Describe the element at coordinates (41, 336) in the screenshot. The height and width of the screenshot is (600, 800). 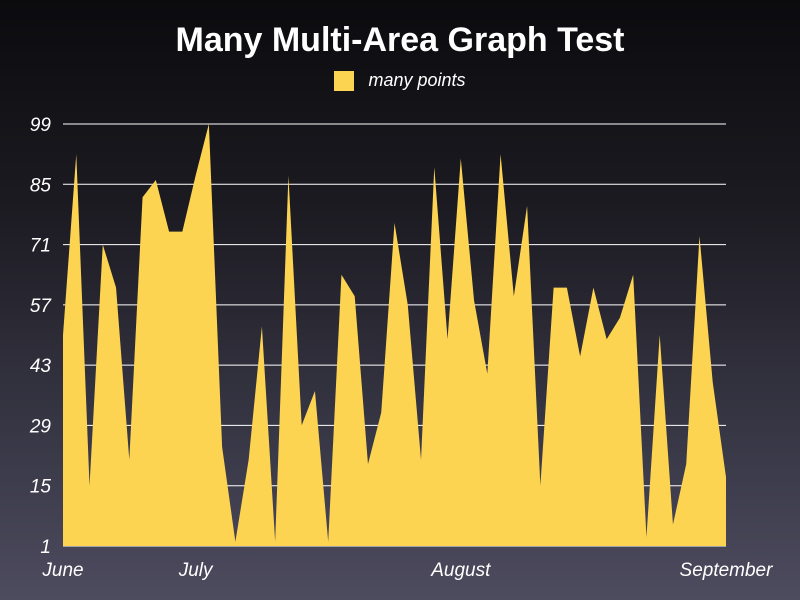
I see `y-axis-ticks: 1 15 29 43 57 71 85 99` at that location.